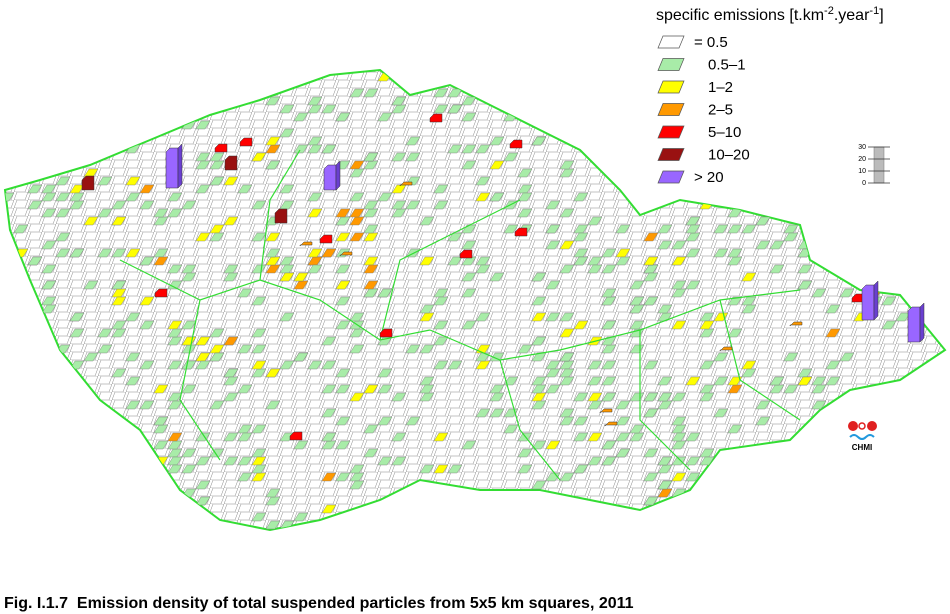  What do you see at coordinates (671, 64) in the screenshot?
I see `legend-swatch` at bounding box center [671, 64].